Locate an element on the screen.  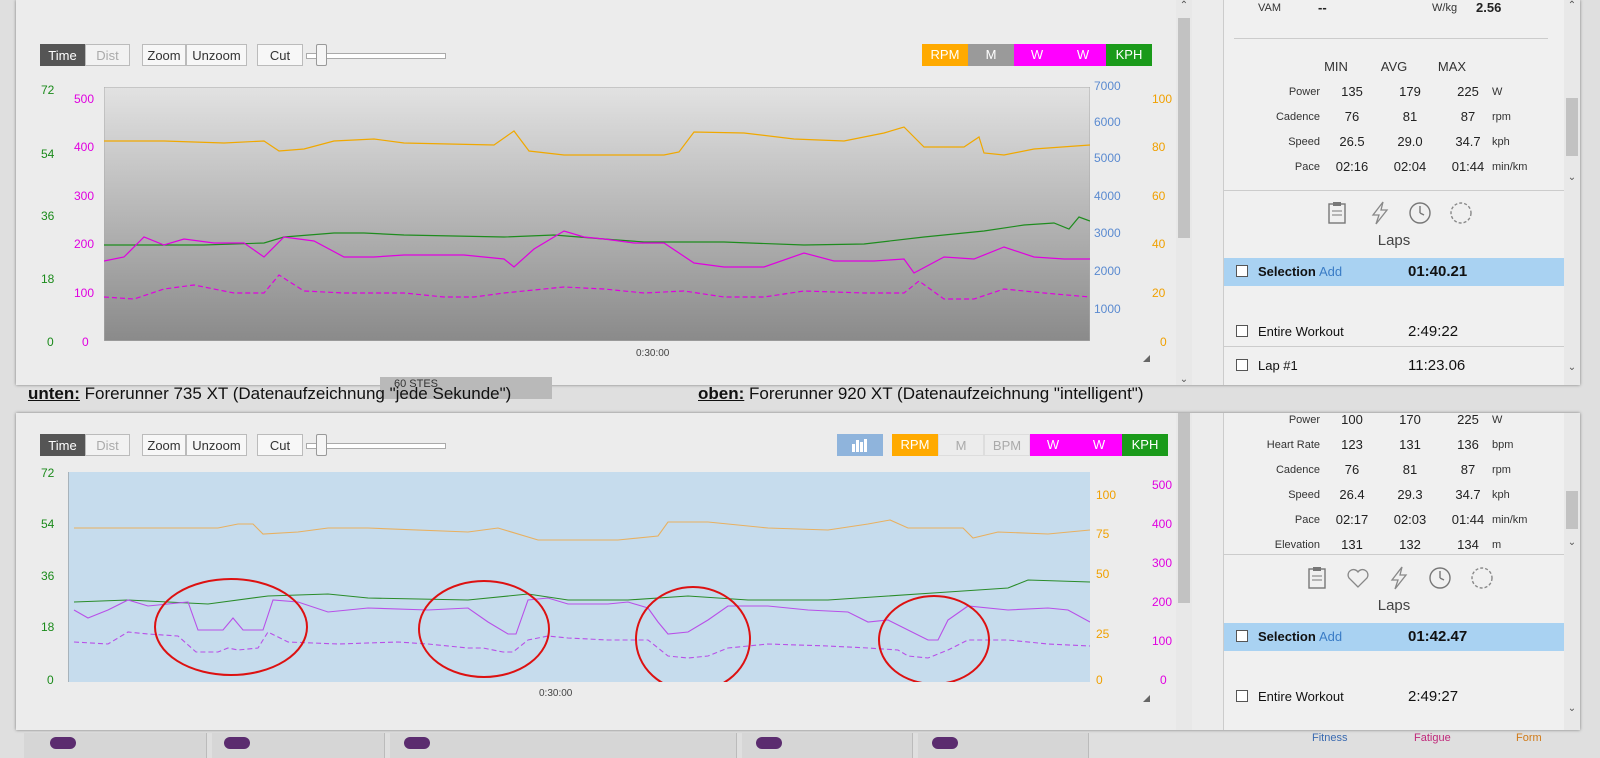
axis-tick: 300 is located at coordinates (1162, 563).